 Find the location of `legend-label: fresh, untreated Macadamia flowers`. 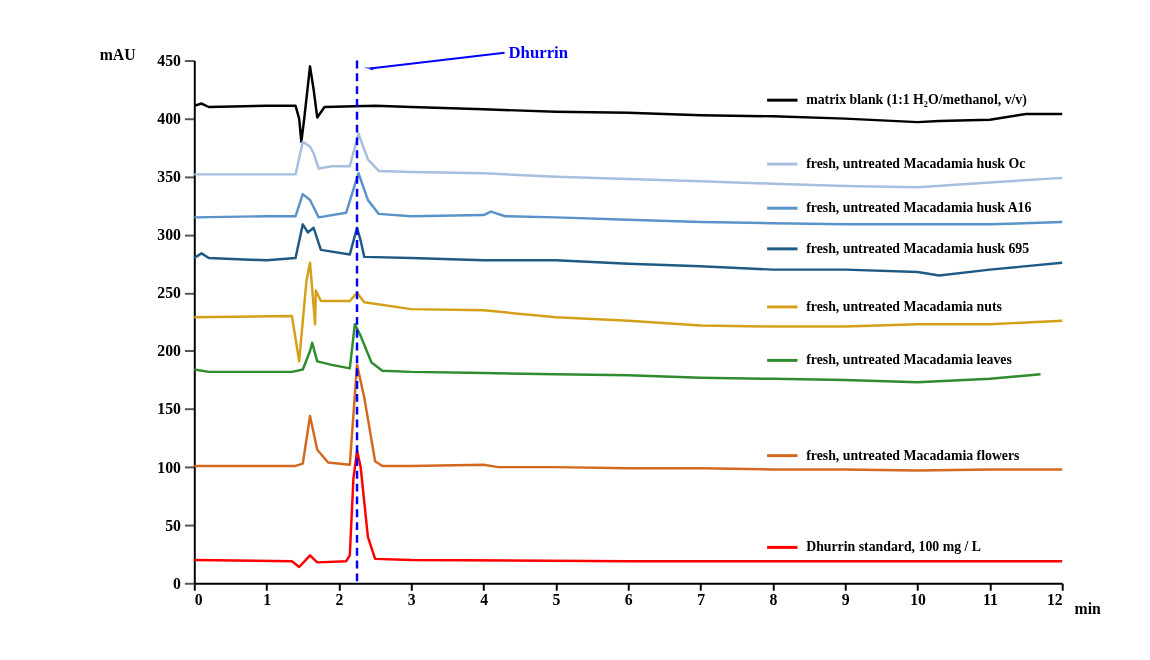

legend-label: fresh, untreated Macadamia flowers is located at coordinates (913, 455).